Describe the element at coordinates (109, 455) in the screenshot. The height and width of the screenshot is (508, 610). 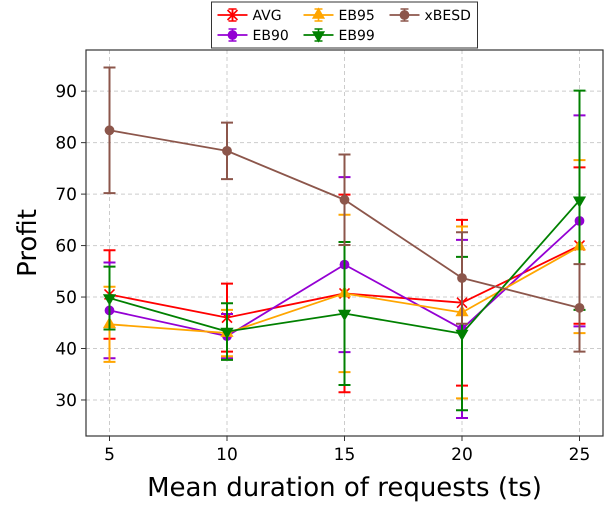
I see `x-tick-label: 5` at that location.